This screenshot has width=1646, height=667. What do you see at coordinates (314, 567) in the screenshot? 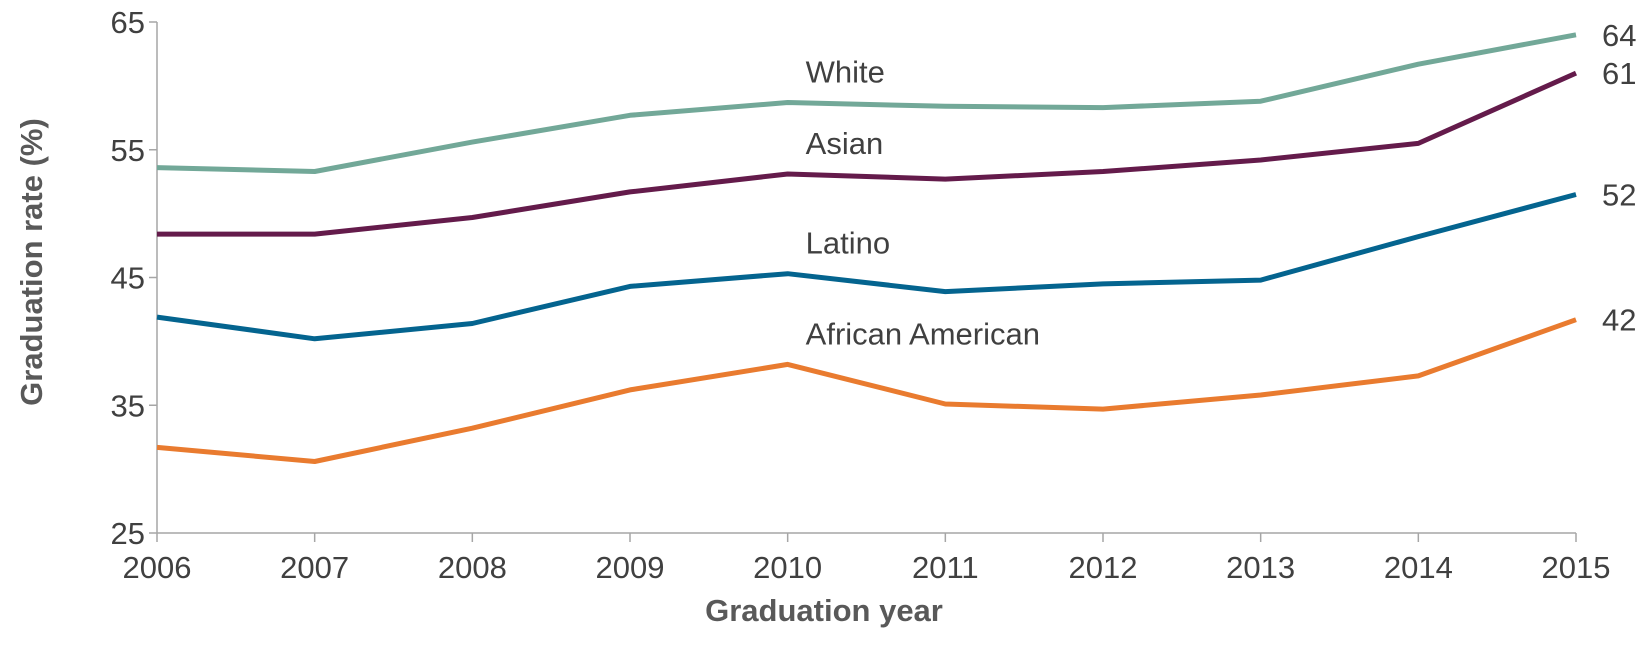
I see `x-tick-label: 2007` at bounding box center [314, 567].